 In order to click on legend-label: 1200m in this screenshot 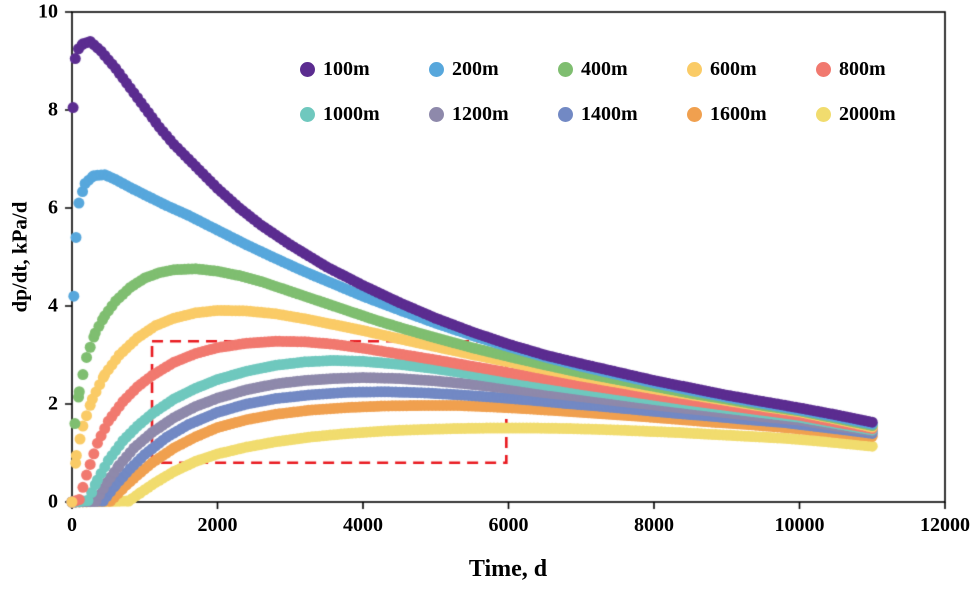, I will do `click(480, 114)`.